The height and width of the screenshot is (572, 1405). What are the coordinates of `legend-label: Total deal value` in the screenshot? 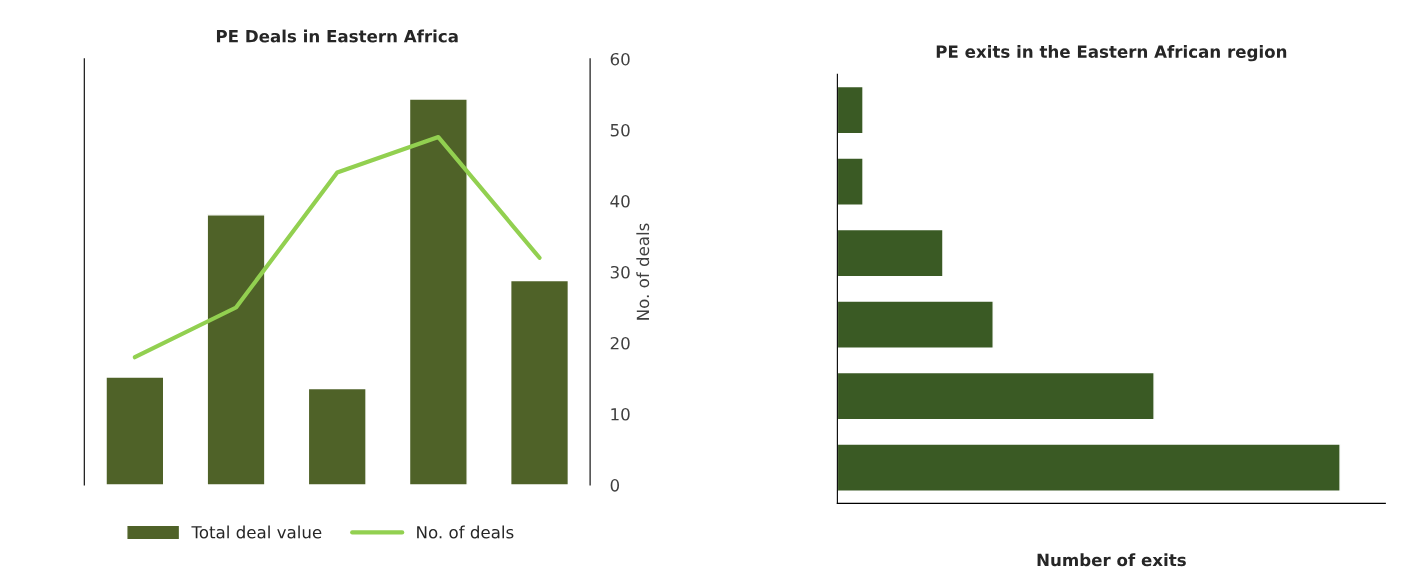 It's located at (256, 532).